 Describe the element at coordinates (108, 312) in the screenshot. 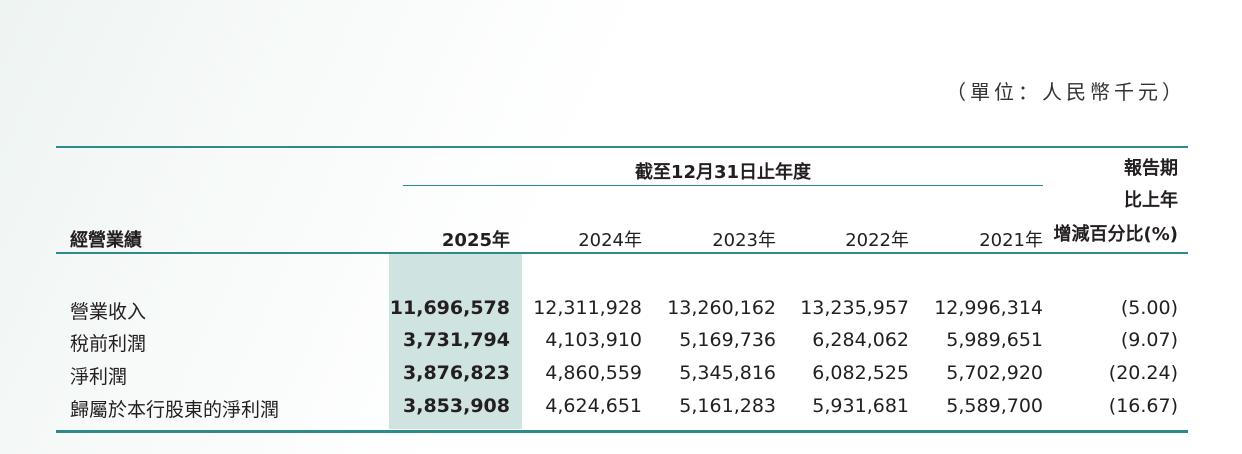

I see `row-label: 營業收入` at that location.